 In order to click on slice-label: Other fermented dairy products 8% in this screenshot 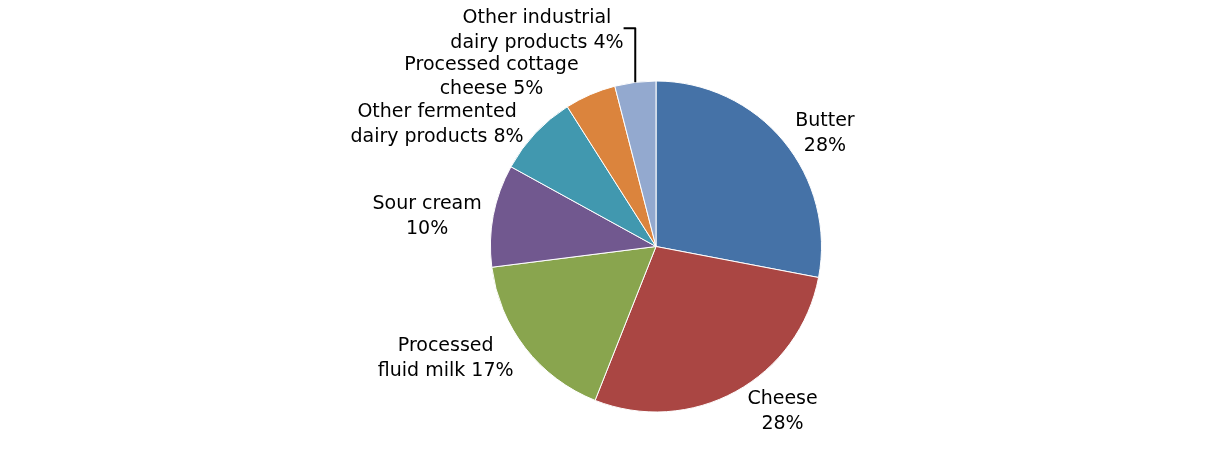, I will do `click(437, 122)`.